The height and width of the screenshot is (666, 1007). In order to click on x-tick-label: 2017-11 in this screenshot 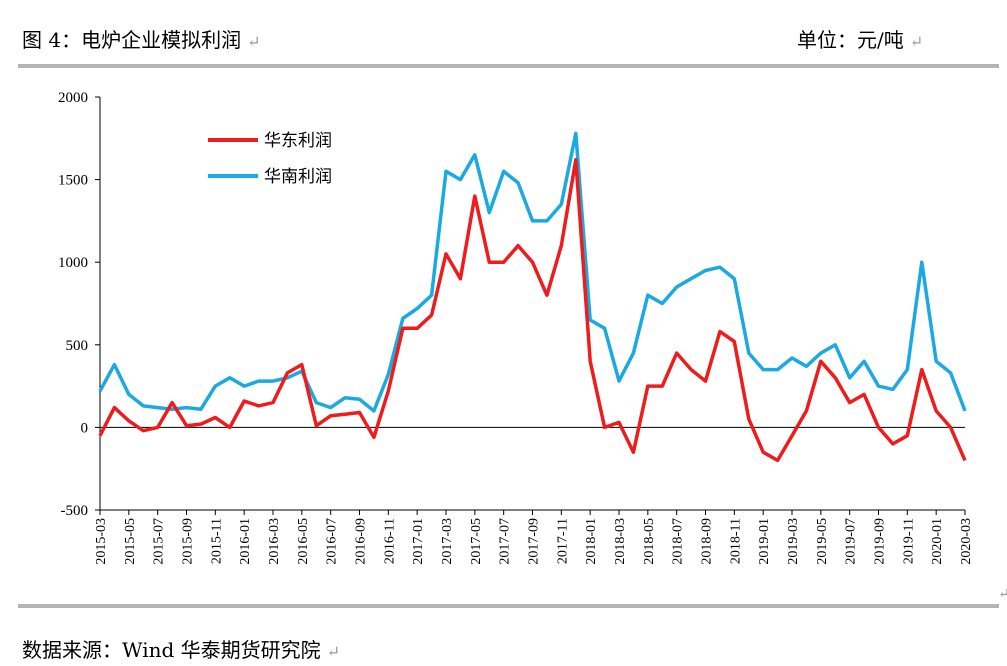, I will do `click(562, 541)`.